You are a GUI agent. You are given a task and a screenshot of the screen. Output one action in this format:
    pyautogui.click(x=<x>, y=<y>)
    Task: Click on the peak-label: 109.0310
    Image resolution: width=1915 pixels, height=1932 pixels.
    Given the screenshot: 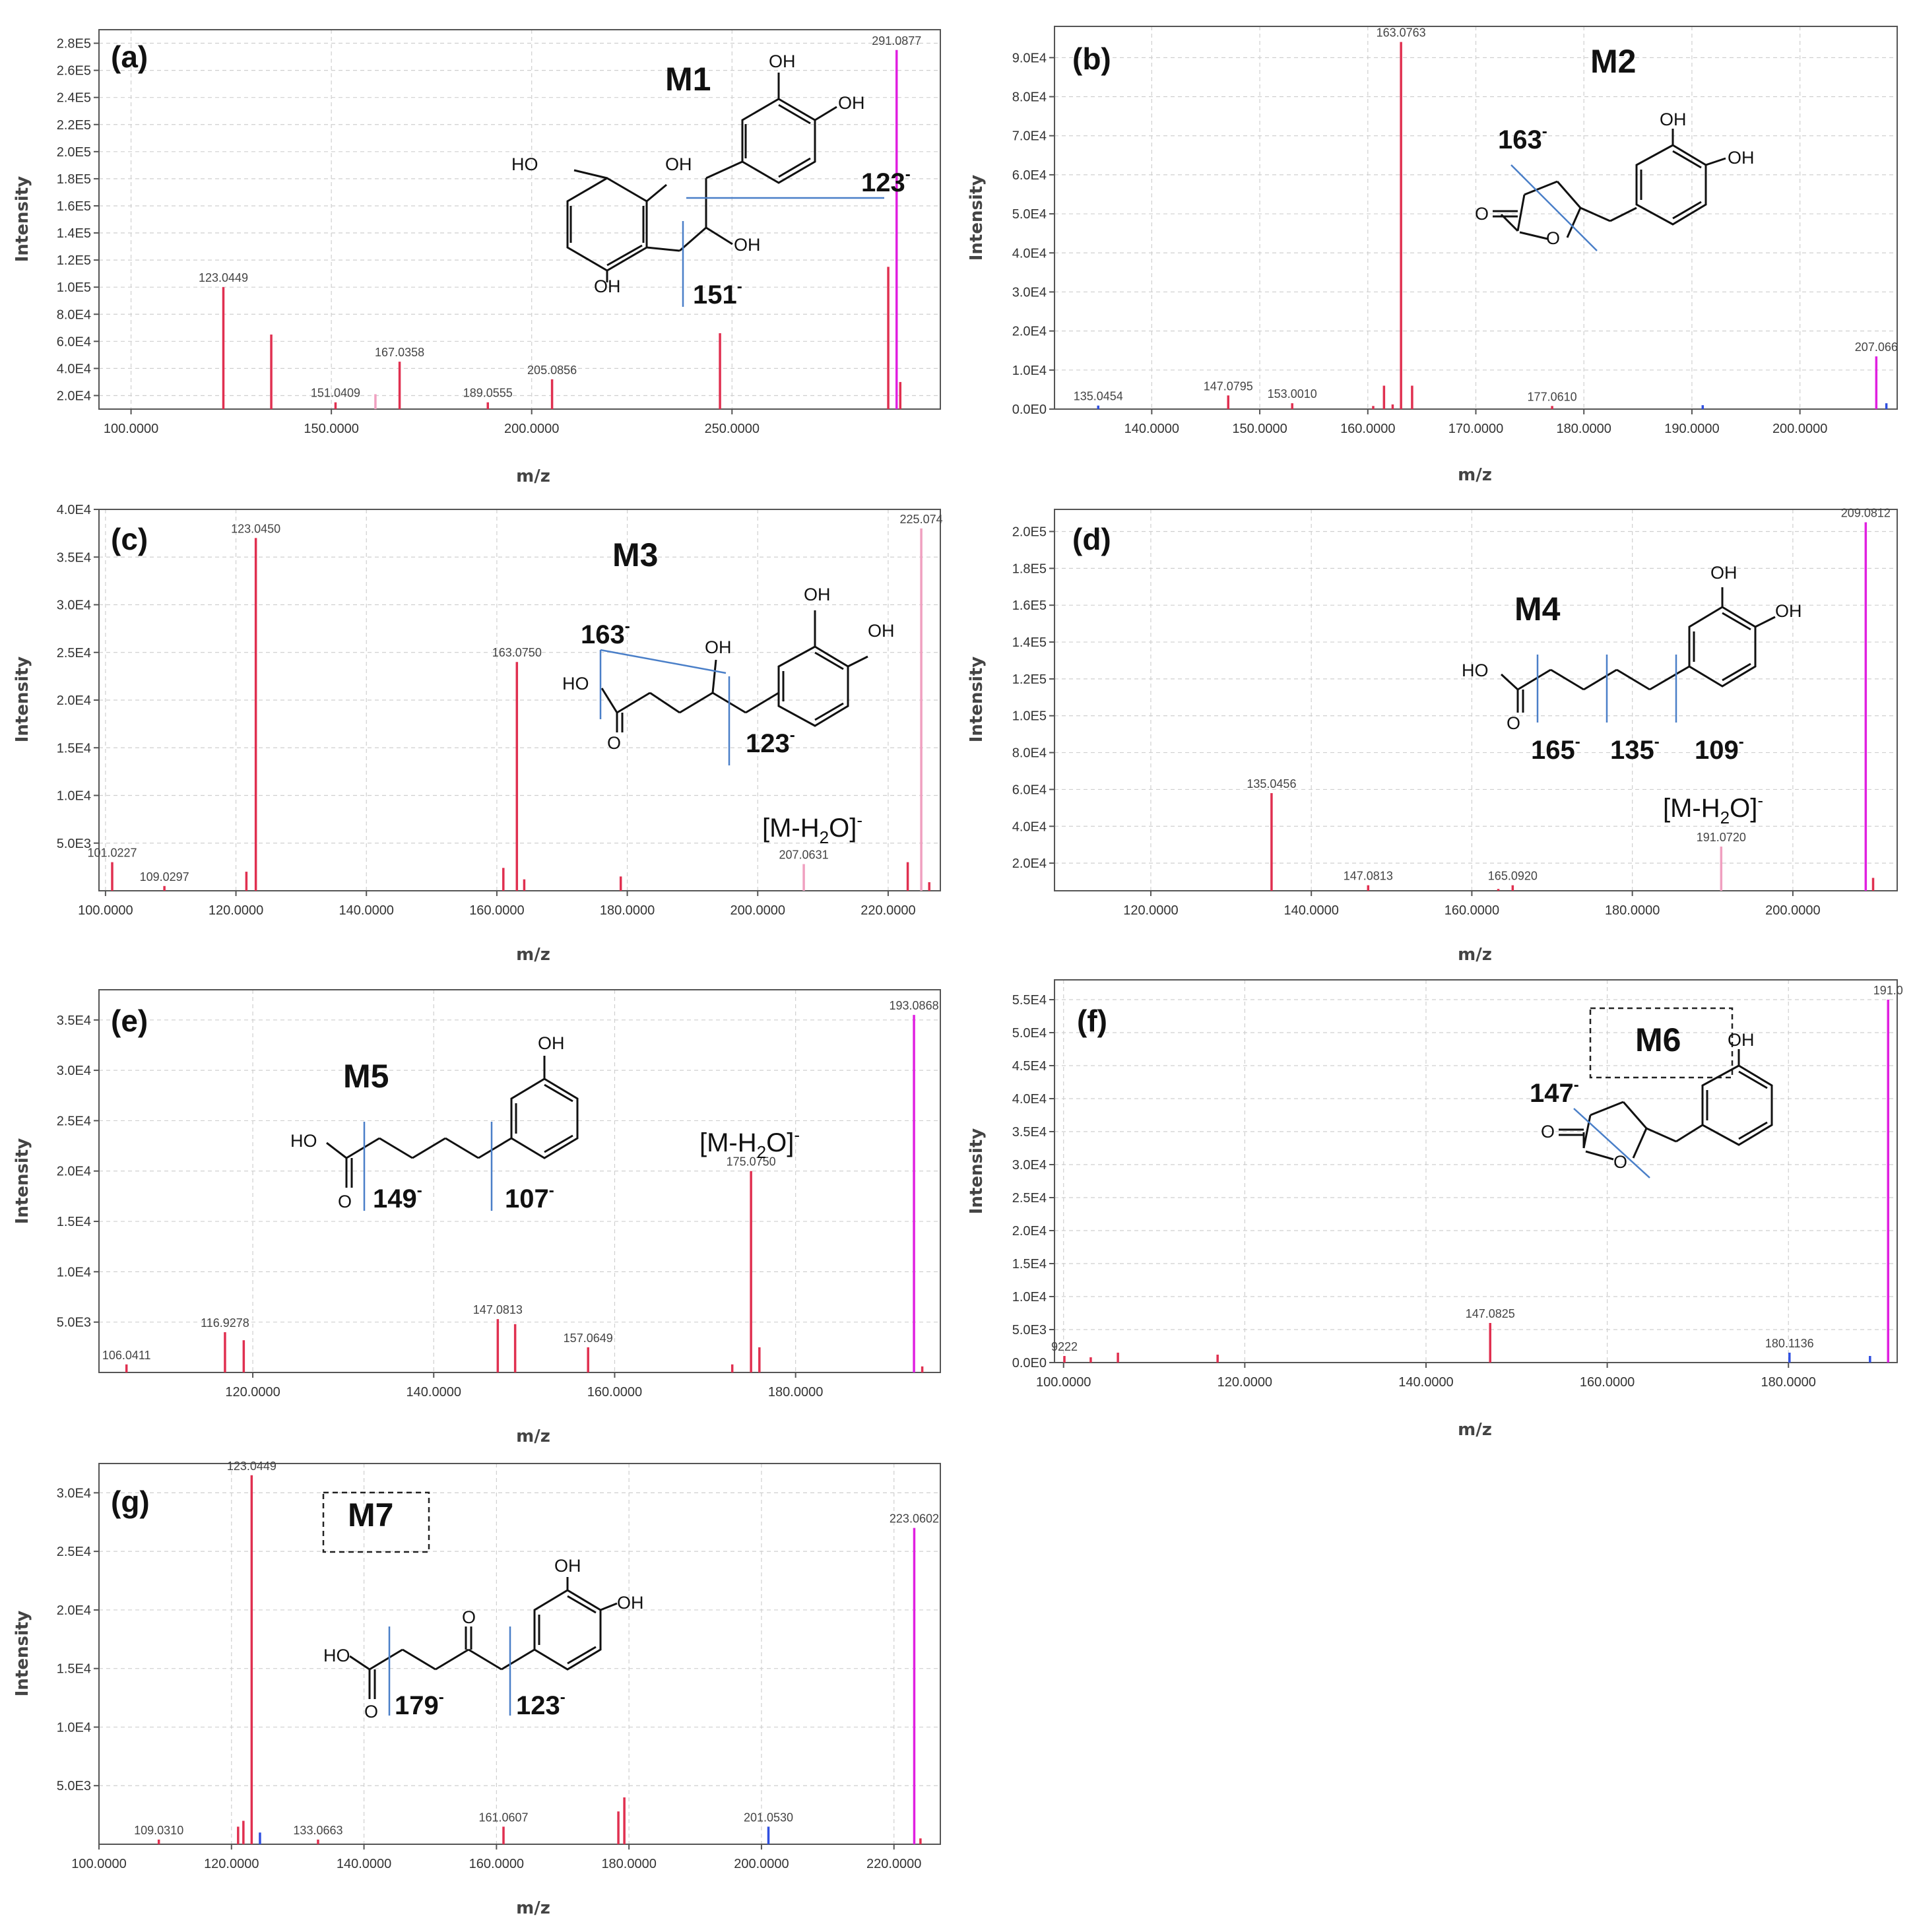 What is the action you would take?
    pyautogui.click(x=159, y=1830)
    